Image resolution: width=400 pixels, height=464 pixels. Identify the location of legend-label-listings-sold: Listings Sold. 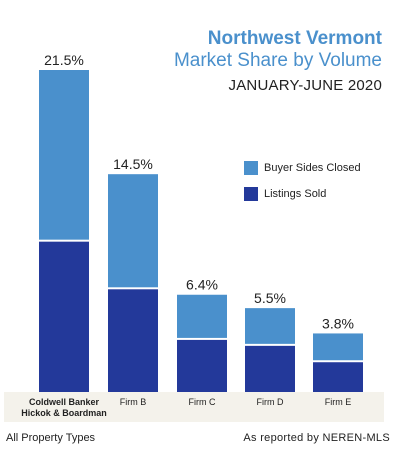
(295, 194).